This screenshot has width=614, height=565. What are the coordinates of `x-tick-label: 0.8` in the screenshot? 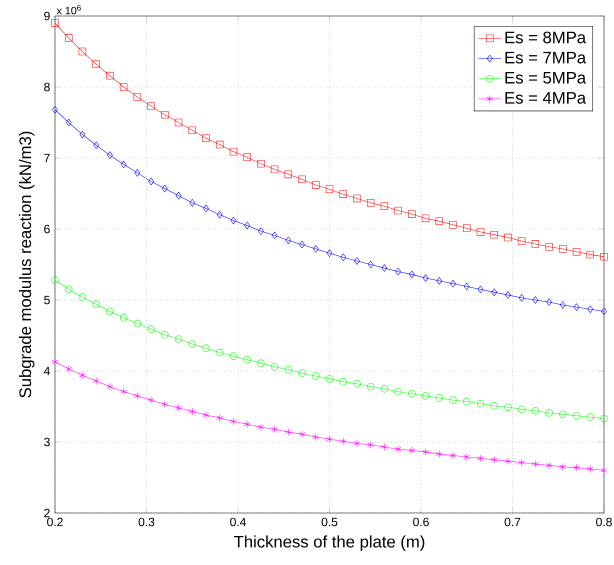 It's located at (604, 522).